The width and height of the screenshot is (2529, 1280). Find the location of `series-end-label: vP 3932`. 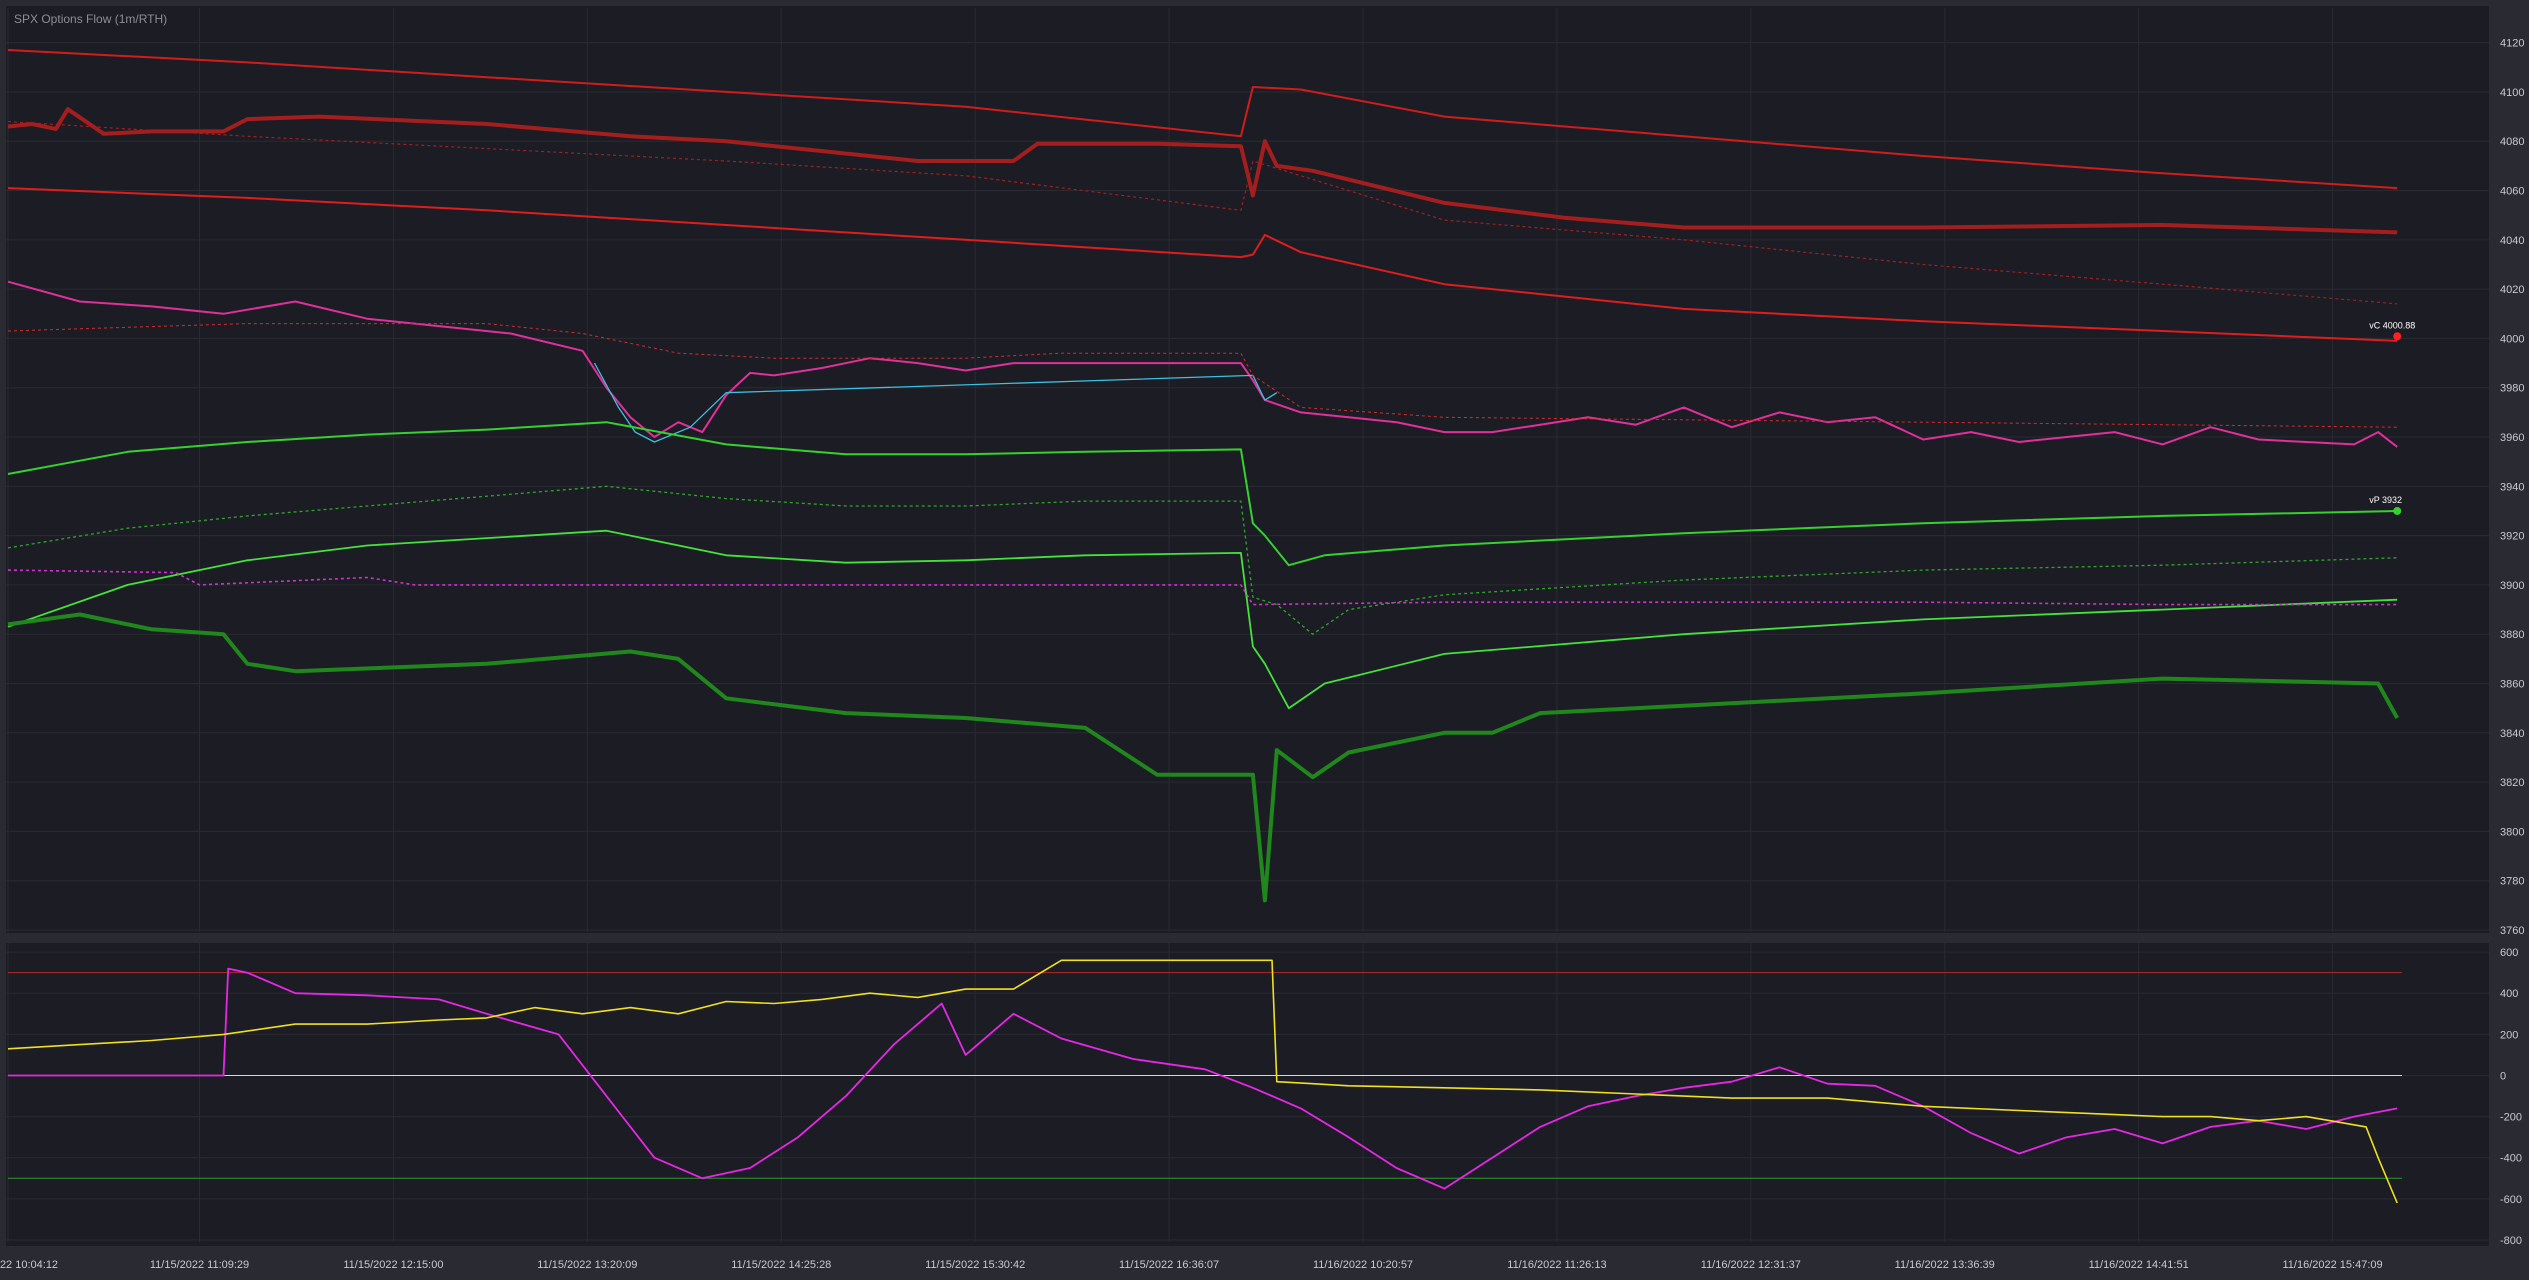

series-end-label: vP 3932 is located at coordinates (2385, 500).